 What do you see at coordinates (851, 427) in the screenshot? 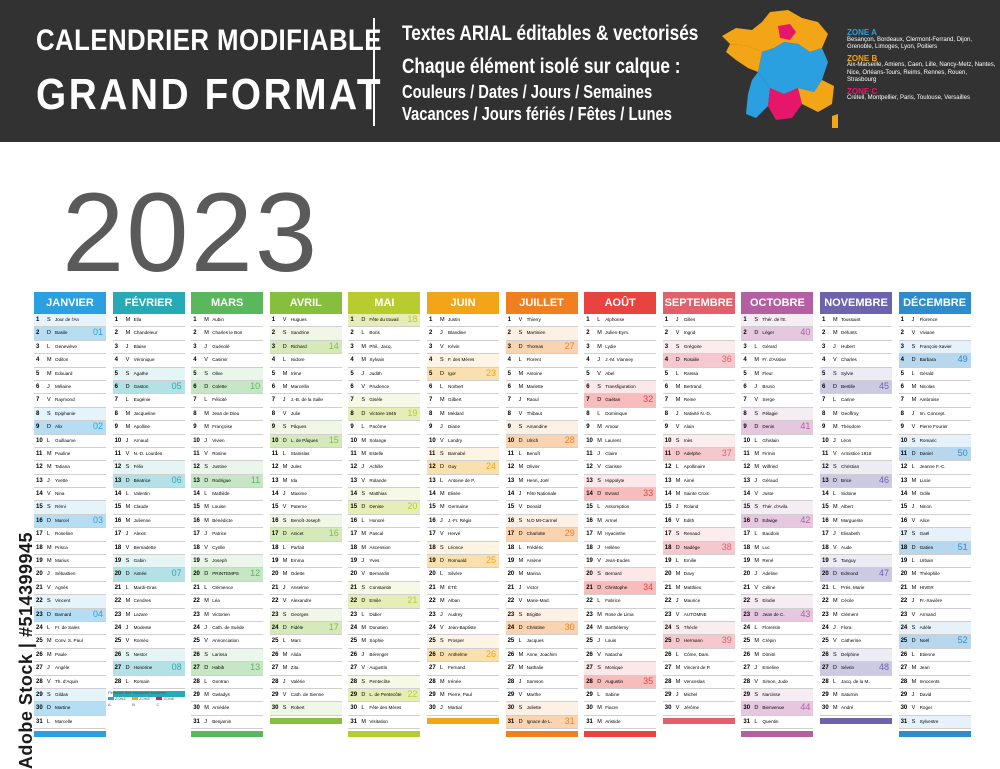
I see `saint-name: Théodore` at bounding box center [851, 427].